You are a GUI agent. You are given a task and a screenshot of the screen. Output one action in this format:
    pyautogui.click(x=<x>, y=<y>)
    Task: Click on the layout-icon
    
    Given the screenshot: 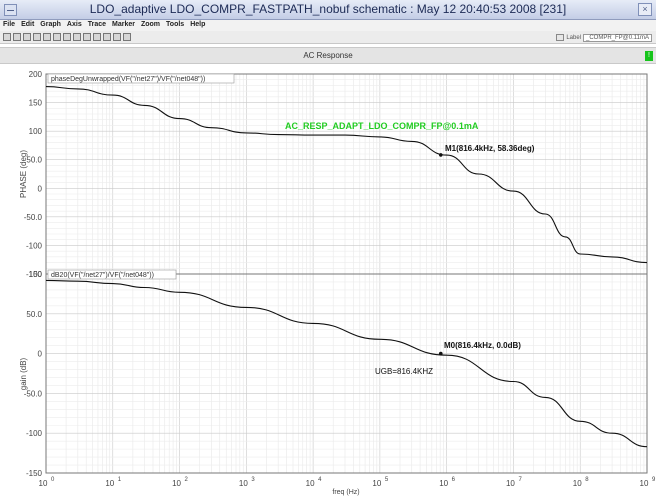 What is the action you would take?
    pyautogui.click(x=57, y=37)
    